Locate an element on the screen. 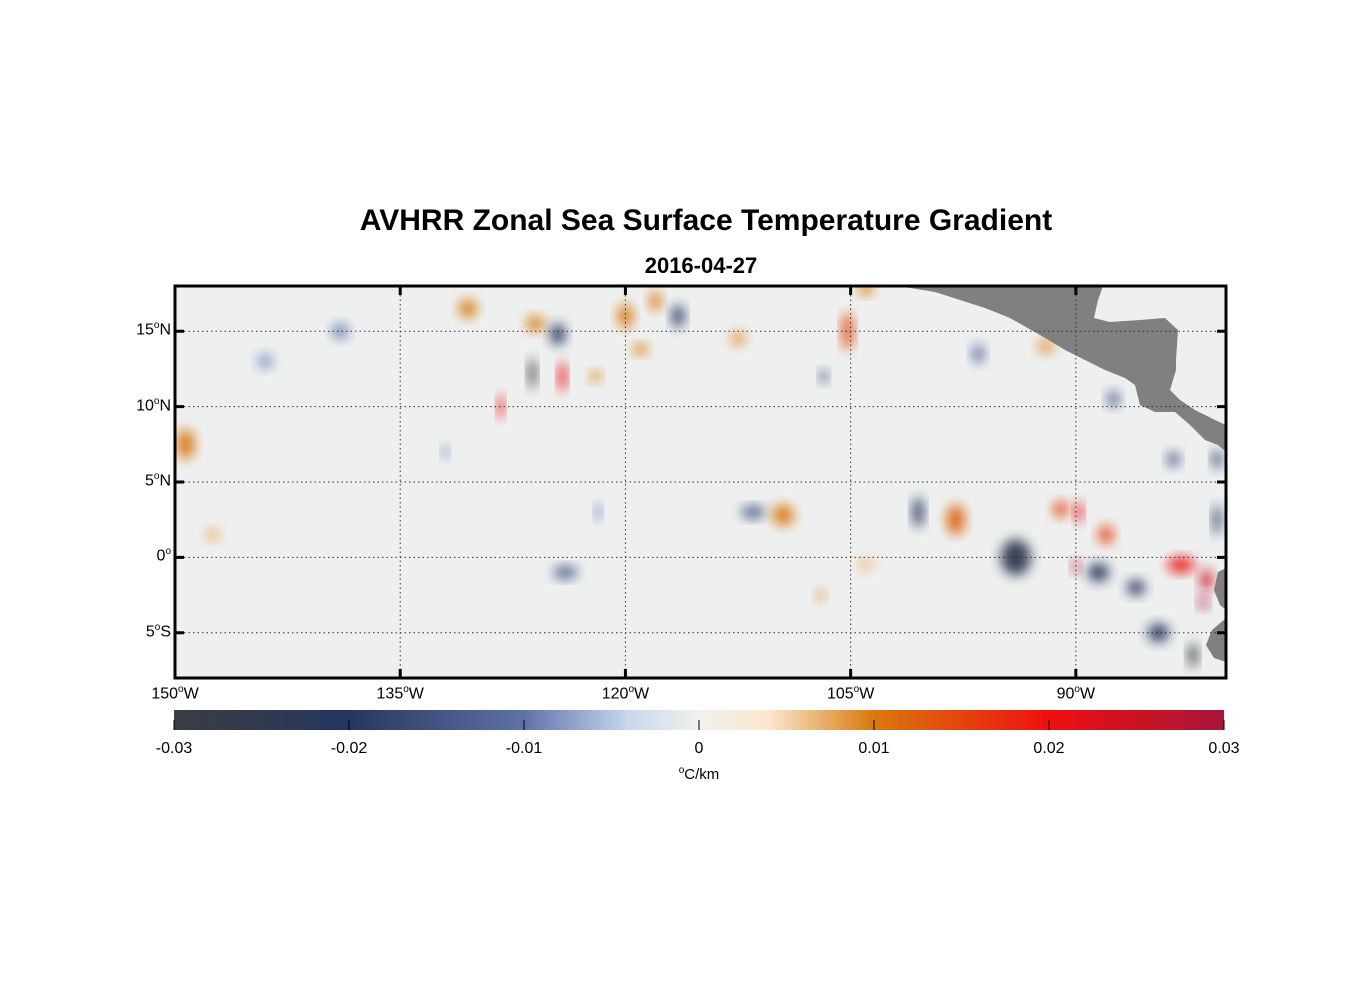  colorbar-tick-label: 0.01 is located at coordinates (874, 748).